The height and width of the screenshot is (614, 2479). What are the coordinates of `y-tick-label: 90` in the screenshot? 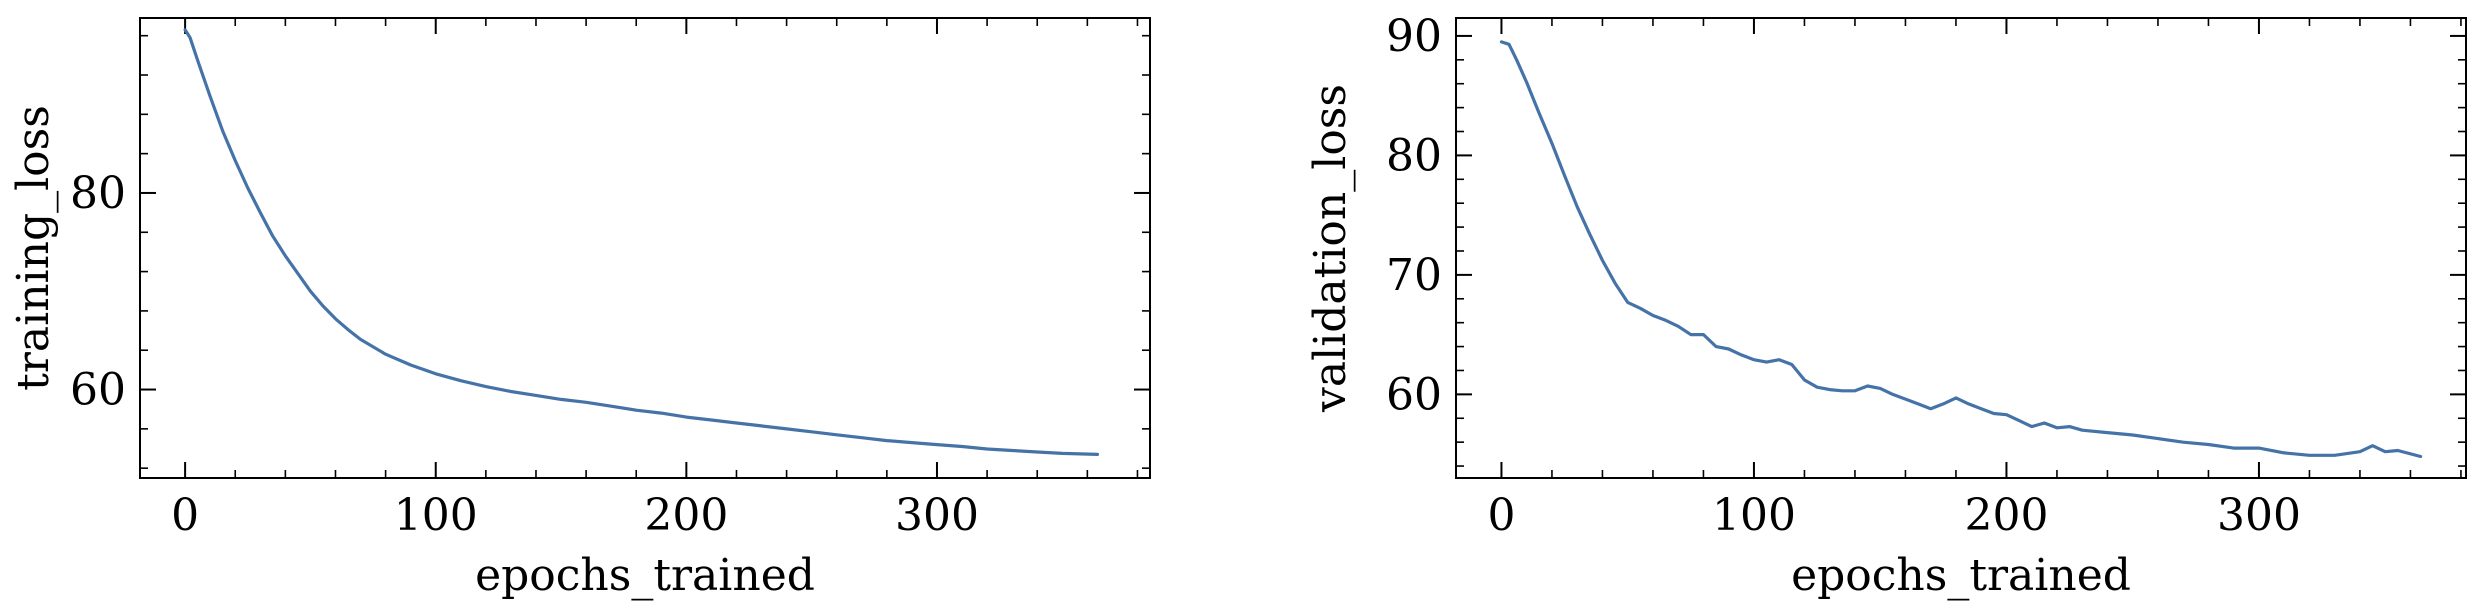 It's located at (1414, 36).